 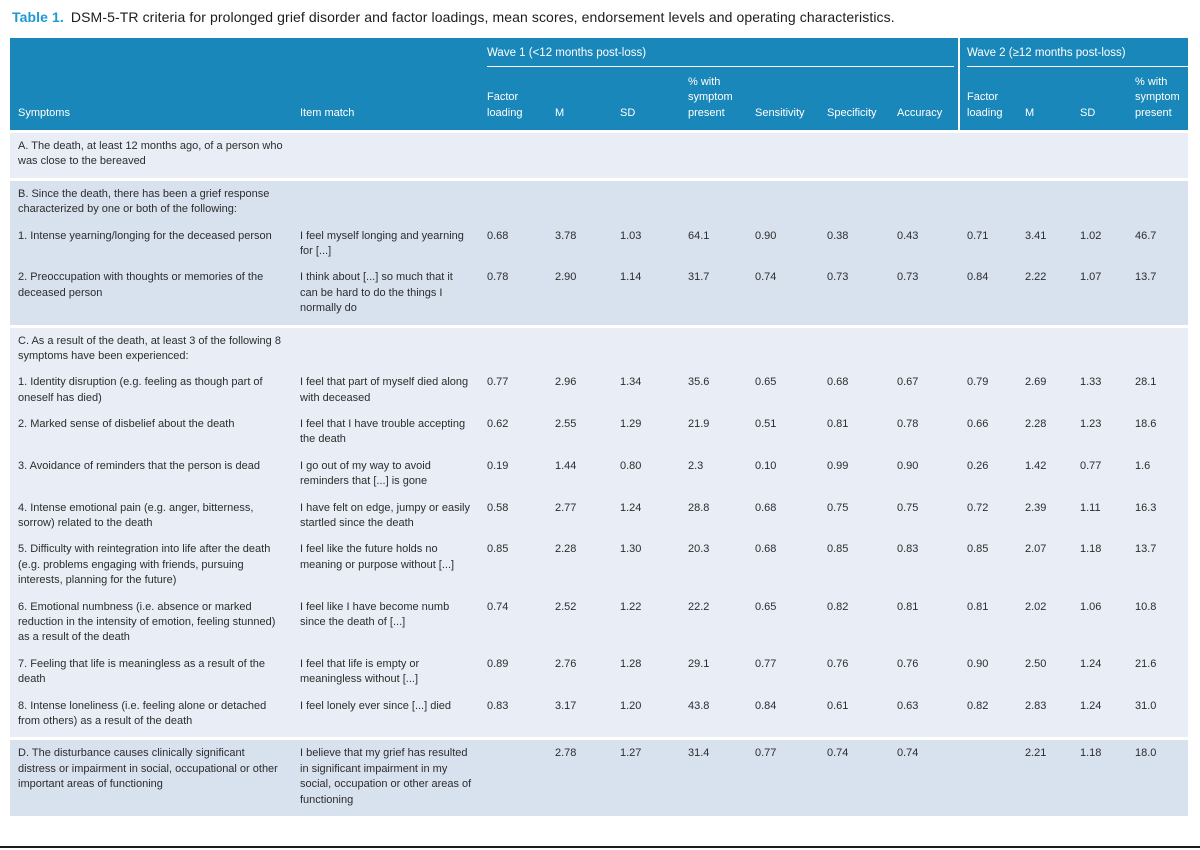 I want to click on column-header-6: Sensitivity, so click(x=780, y=112).